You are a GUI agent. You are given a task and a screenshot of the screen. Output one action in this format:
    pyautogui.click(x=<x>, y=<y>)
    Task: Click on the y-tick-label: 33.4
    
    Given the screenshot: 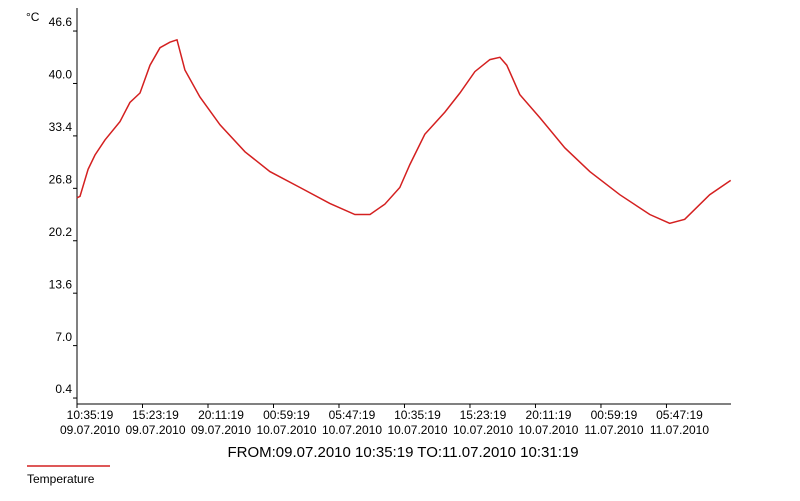 What is the action you would take?
    pyautogui.click(x=61, y=127)
    